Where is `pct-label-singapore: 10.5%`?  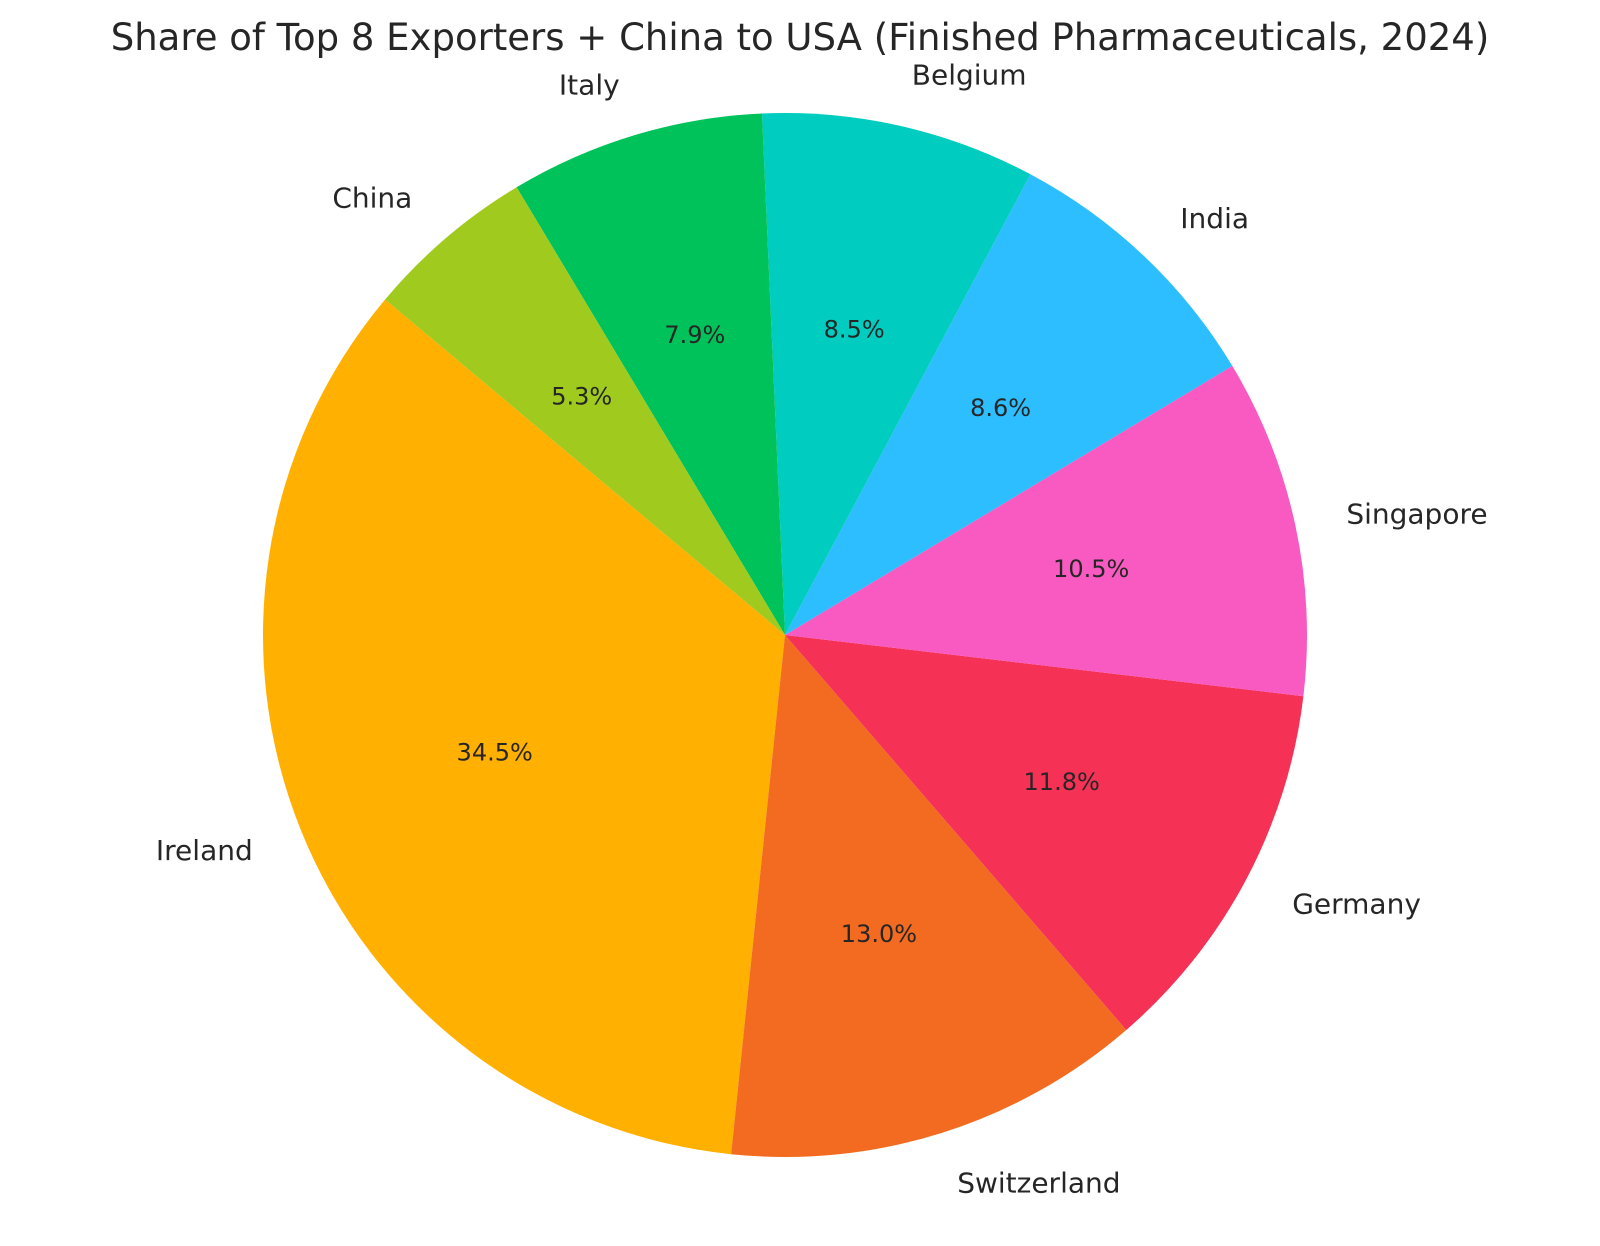
pct-label-singapore: 10.5% is located at coordinates (1091, 569).